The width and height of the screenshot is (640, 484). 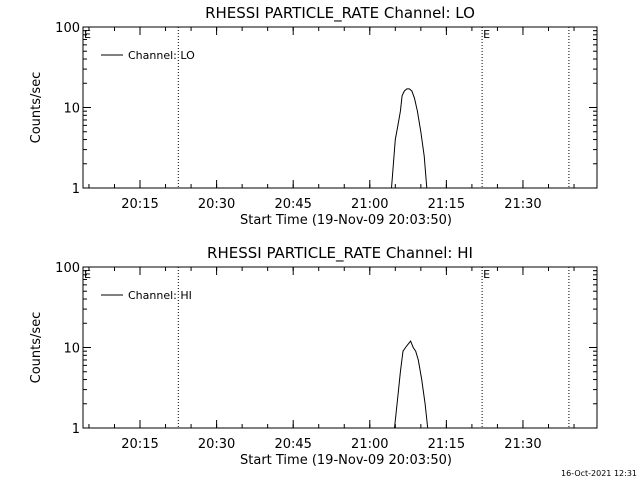 What do you see at coordinates (160, 295) in the screenshot?
I see `legend-entry: Channel: HI` at bounding box center [160, 295].